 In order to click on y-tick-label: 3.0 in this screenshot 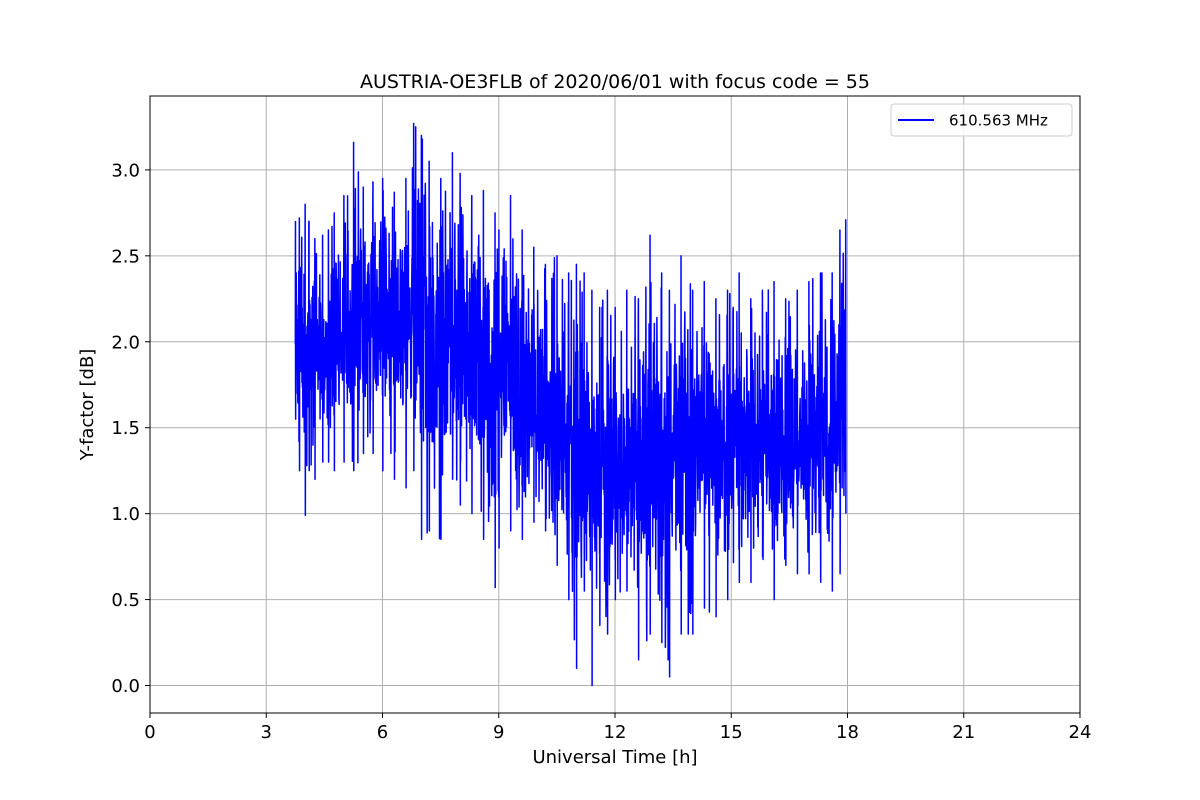, I will do `click(125, 170)`.